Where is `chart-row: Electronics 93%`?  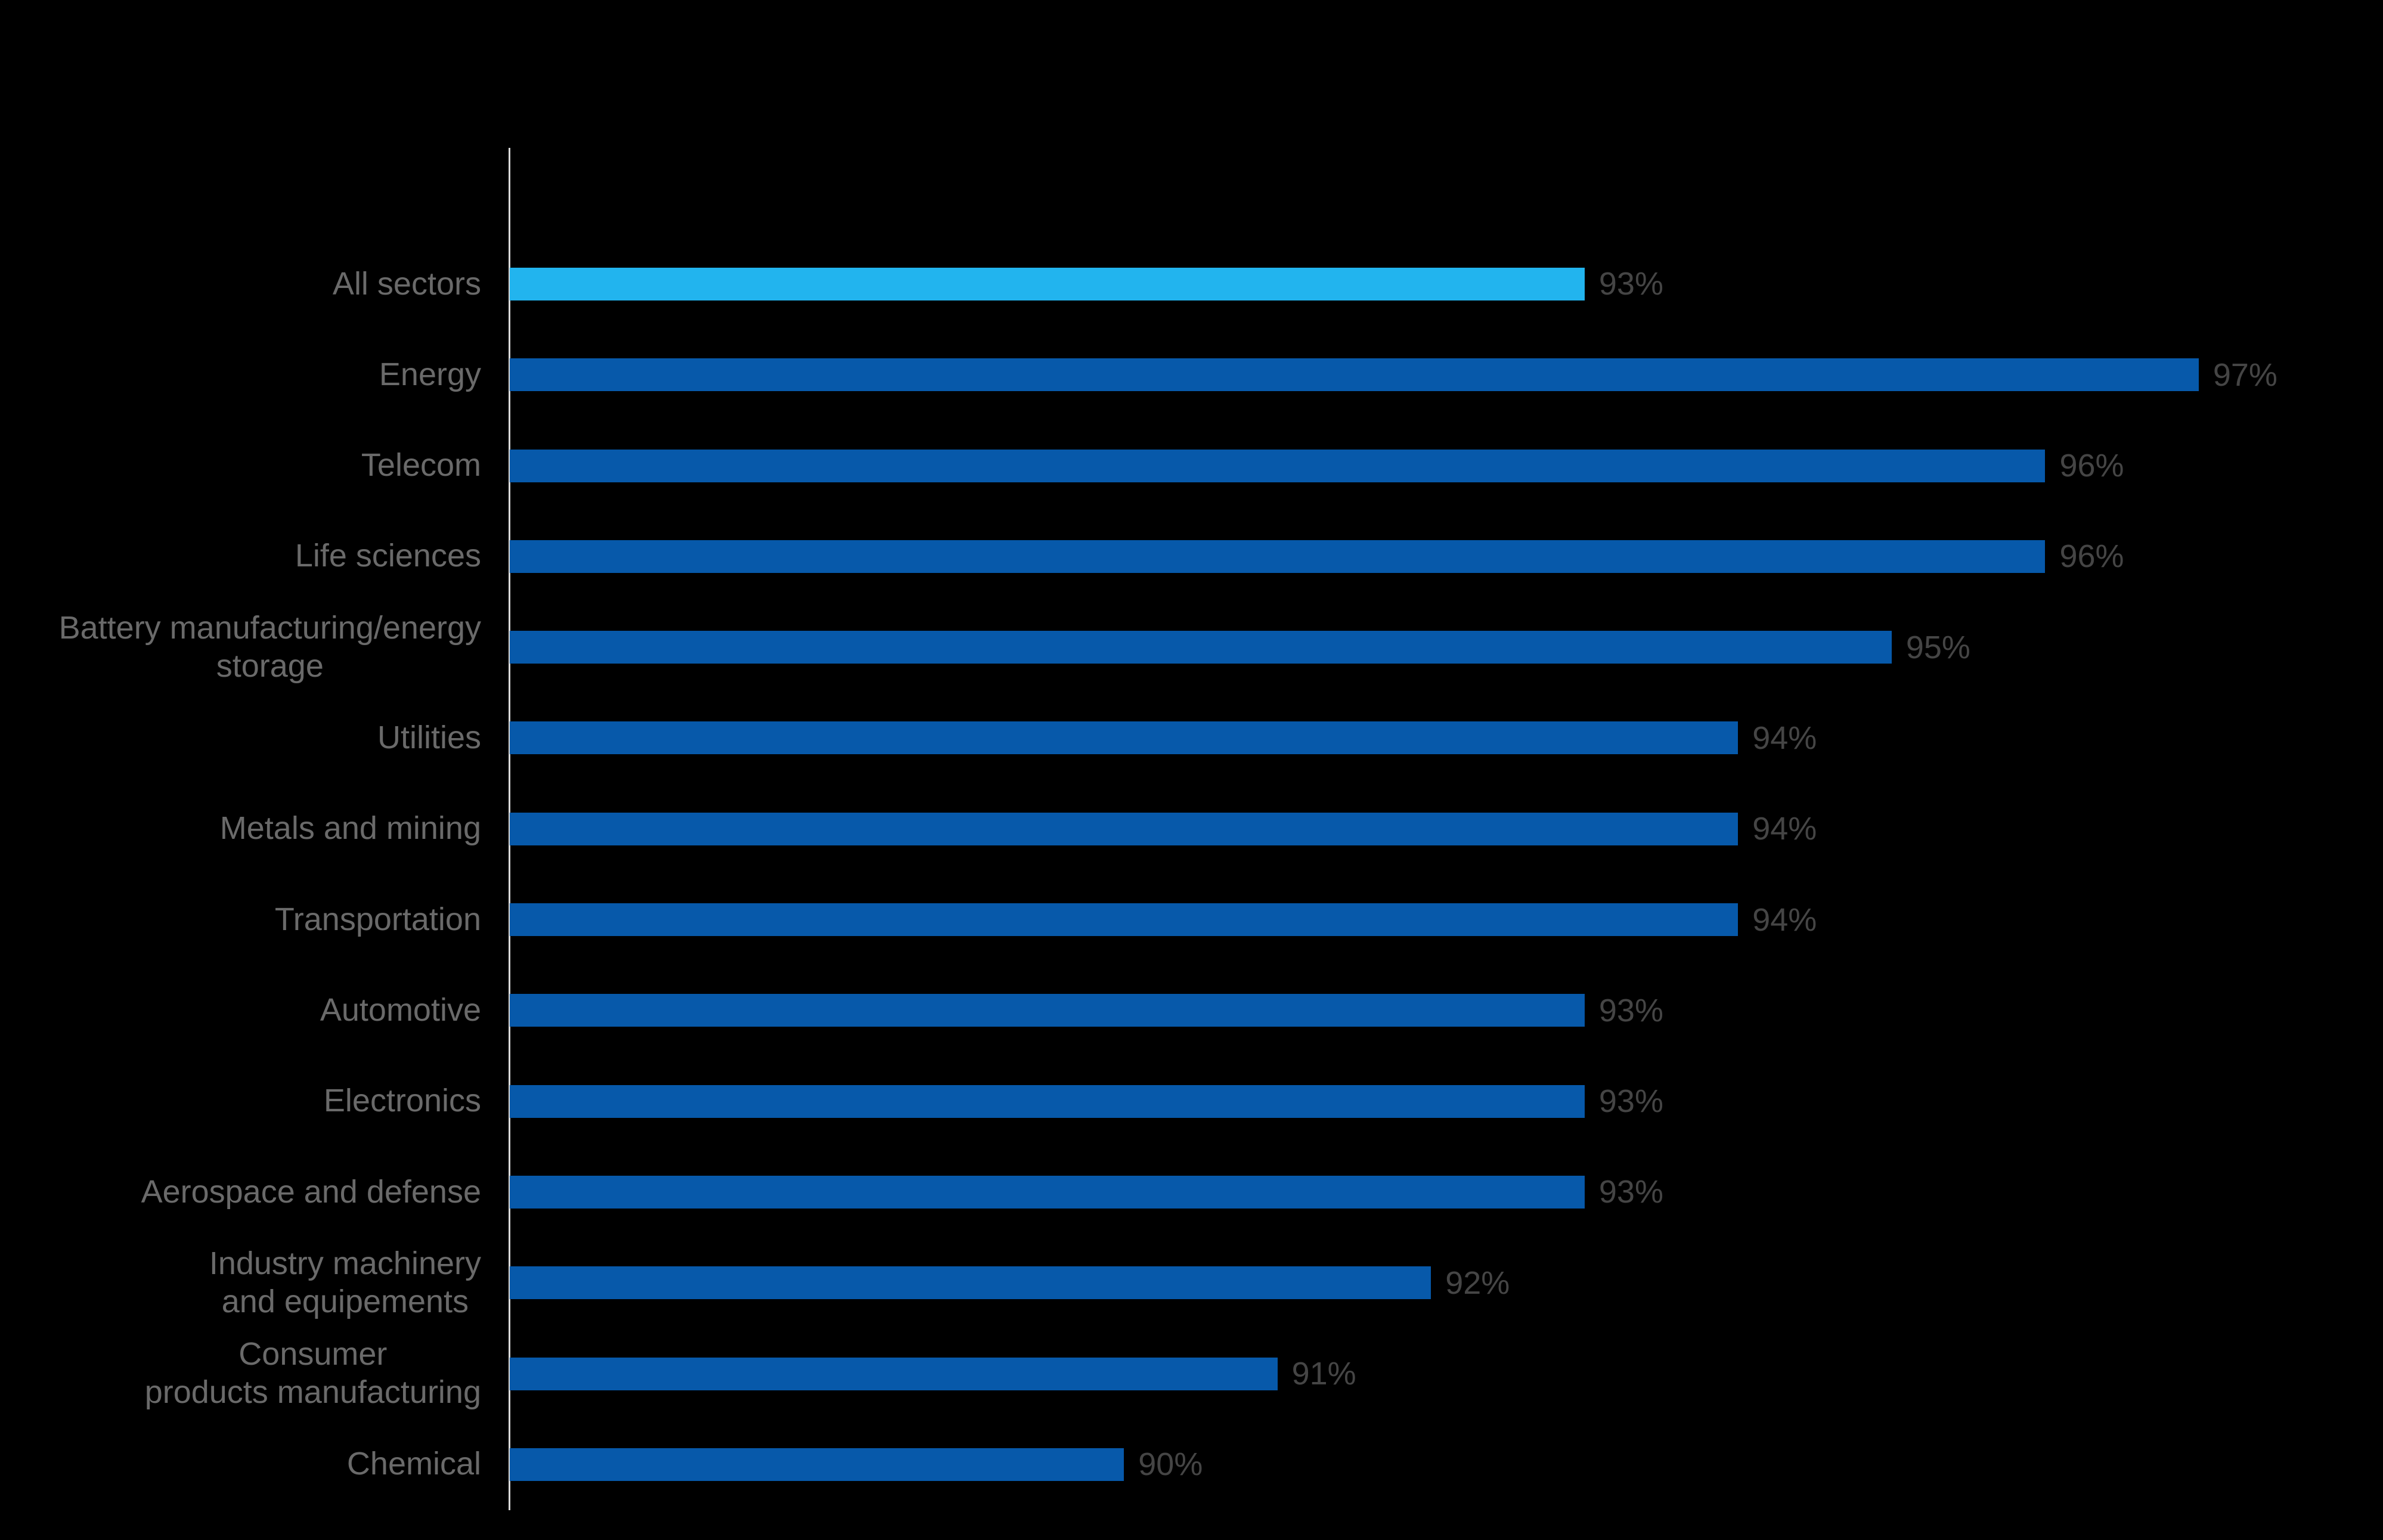
chart-row: Electronics 93% is located at coordinates (1191, 1101).